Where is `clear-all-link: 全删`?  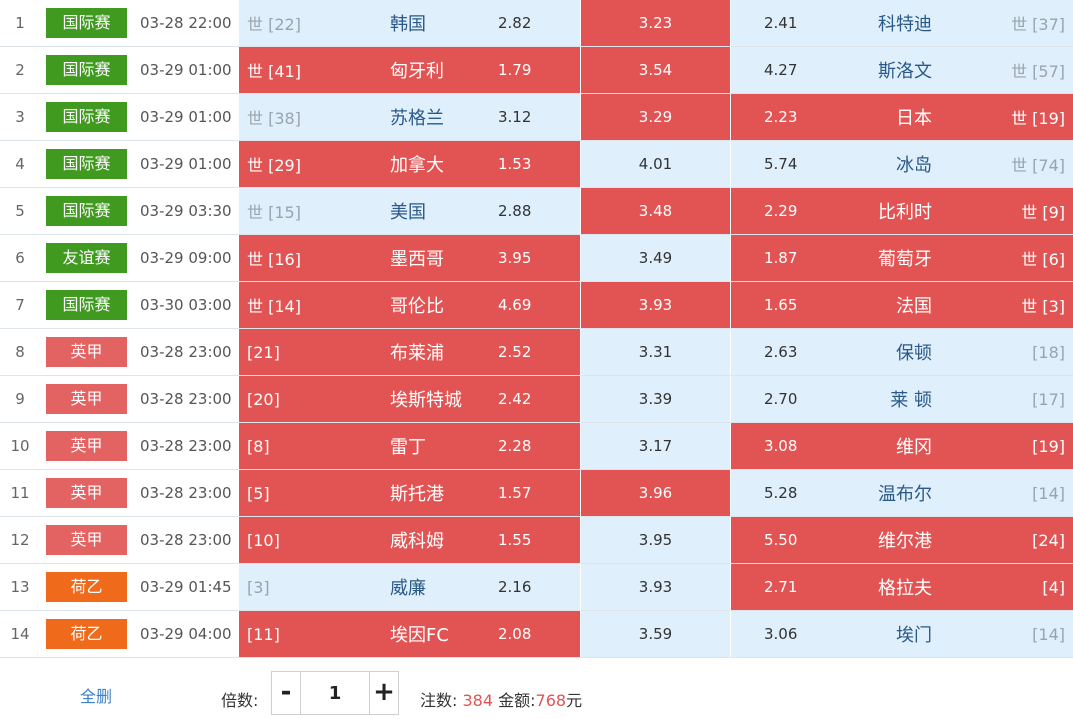
clear-all-link: 全删 is located at coordinates (96, 696).